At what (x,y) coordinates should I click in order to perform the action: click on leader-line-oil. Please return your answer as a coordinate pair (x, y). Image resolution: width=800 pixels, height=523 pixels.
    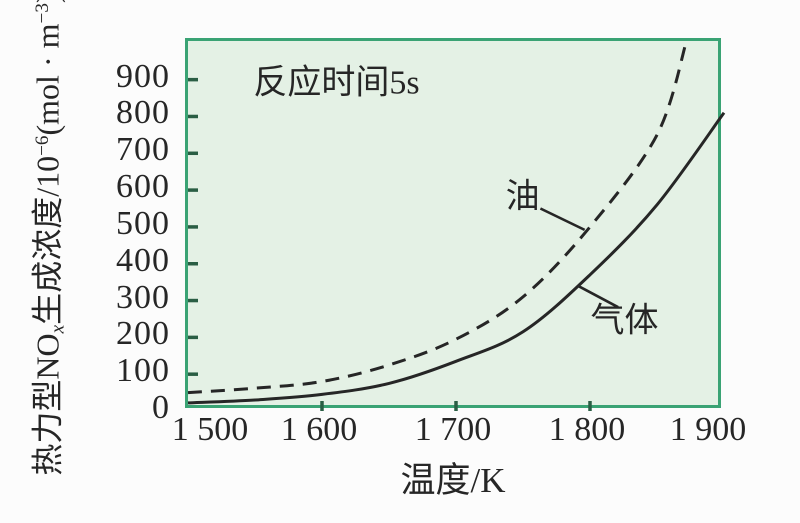
    Looking at the image, I should click on (562, 219).